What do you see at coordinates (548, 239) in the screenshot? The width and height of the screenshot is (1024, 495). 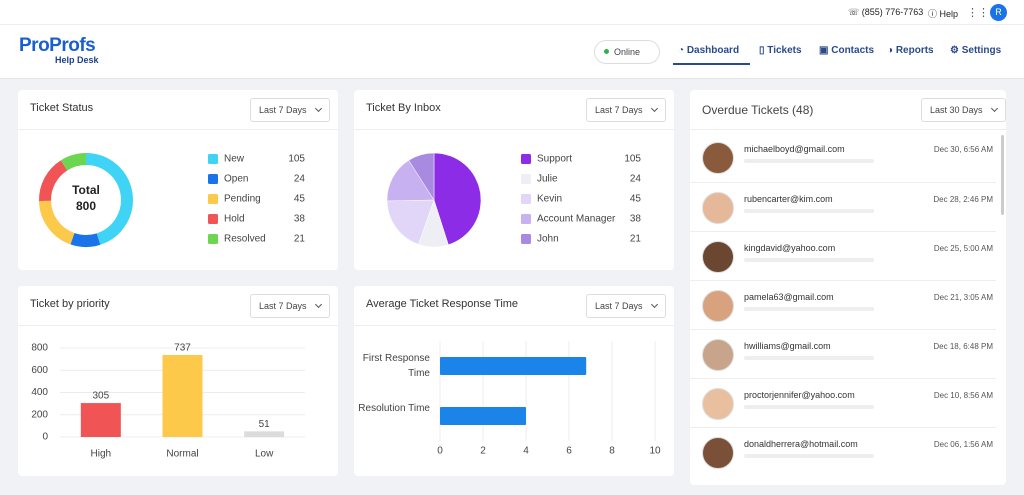 I see `legend-label: John` at bounding box center [548, 239].